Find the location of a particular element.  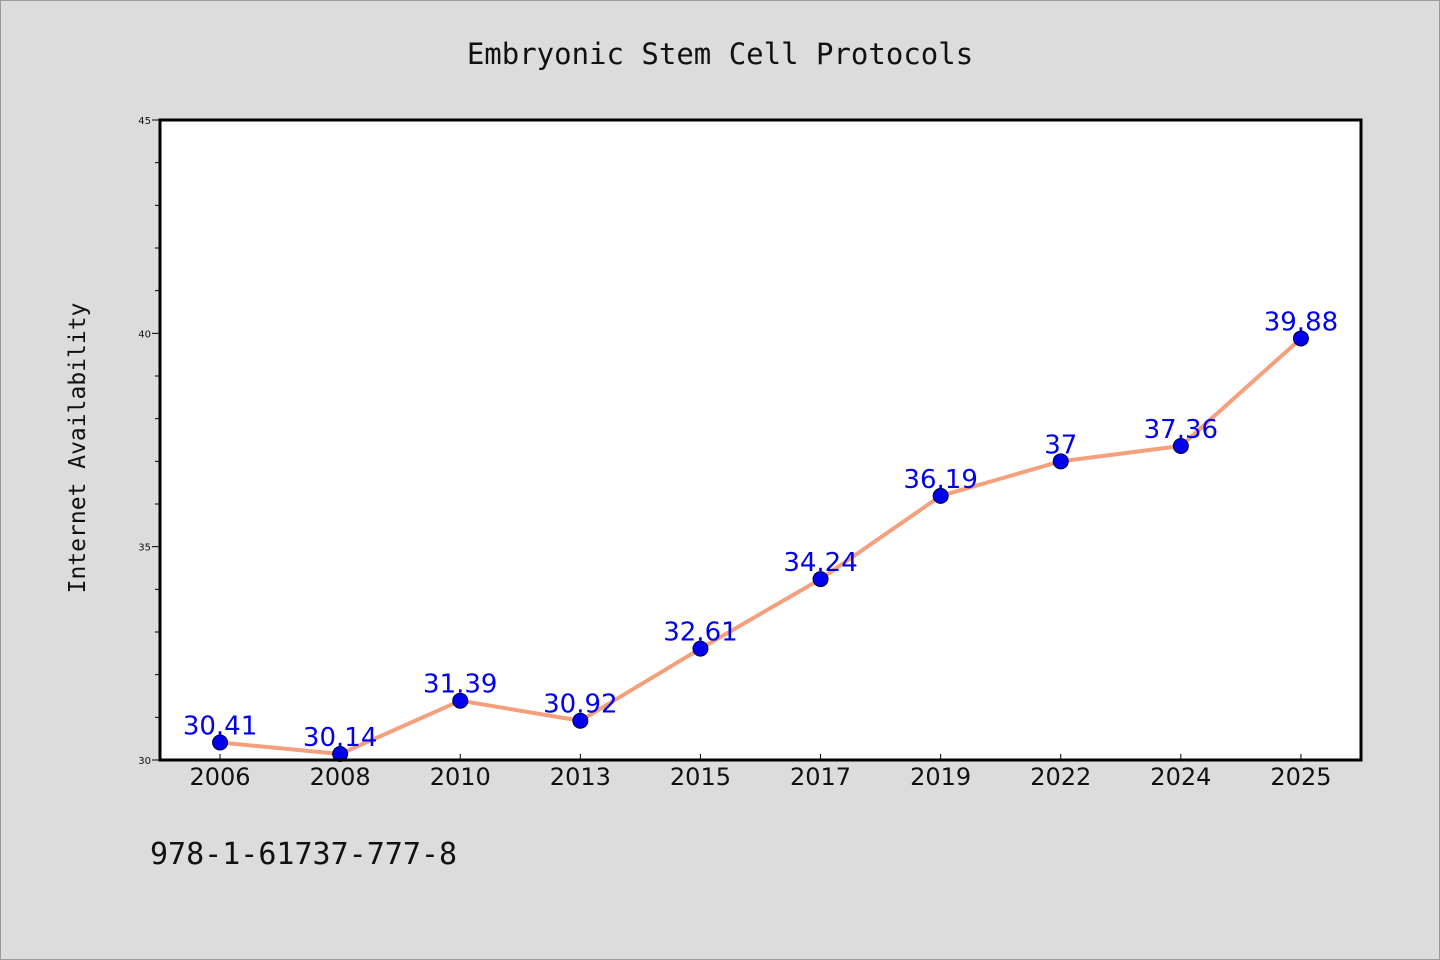

isbn-text: 978-1-61737-777-8 is located at coordinates (303, 854).